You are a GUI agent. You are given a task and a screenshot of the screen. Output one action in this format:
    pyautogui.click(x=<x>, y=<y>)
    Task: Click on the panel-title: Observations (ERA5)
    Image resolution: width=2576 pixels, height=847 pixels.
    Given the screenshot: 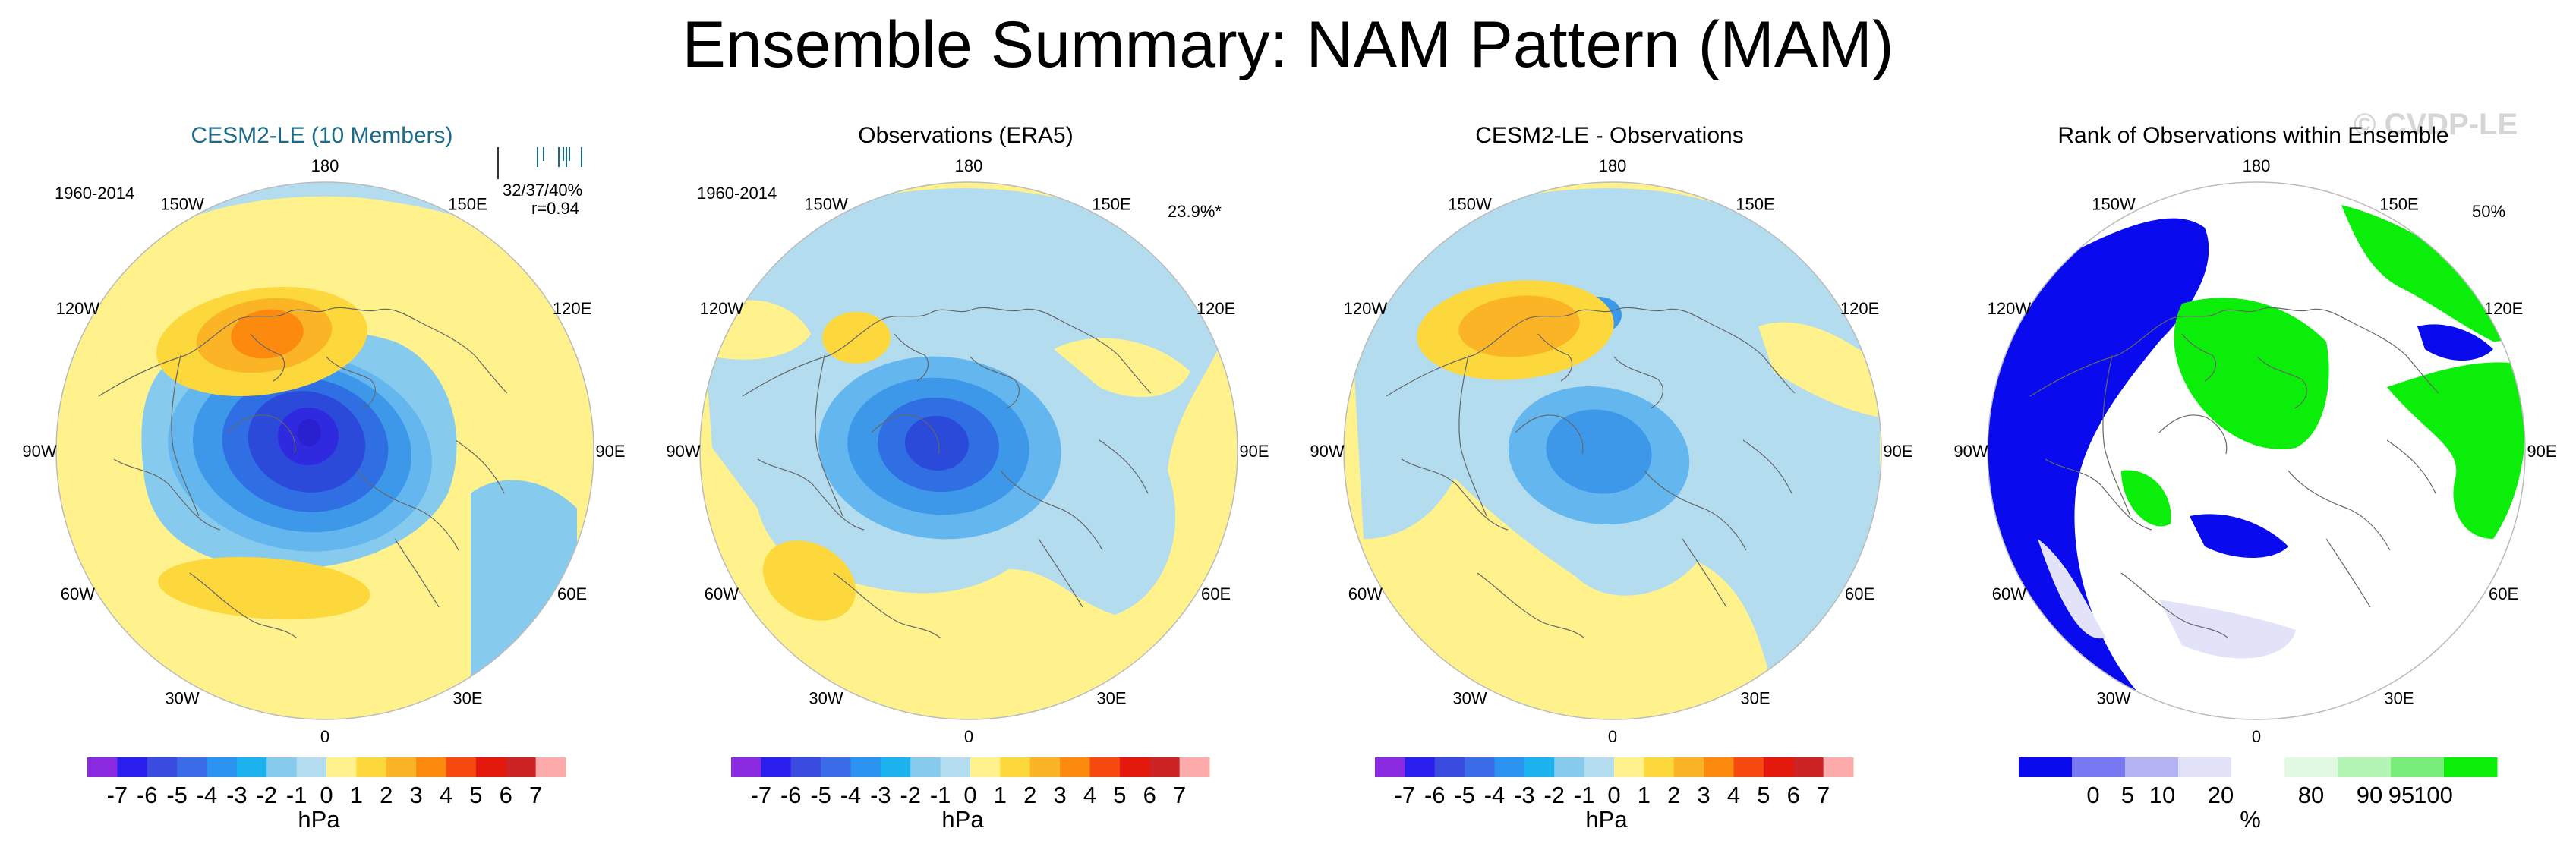 What is the action you would take?
    pyautogui.click(x=966, y=135)
    